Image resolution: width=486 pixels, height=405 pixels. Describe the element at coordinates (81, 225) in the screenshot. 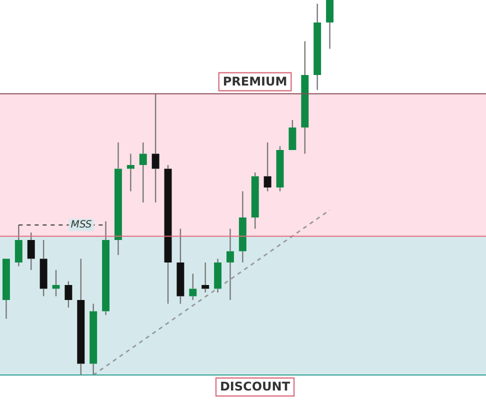

I see `ref-line-label: MSS` at that location.